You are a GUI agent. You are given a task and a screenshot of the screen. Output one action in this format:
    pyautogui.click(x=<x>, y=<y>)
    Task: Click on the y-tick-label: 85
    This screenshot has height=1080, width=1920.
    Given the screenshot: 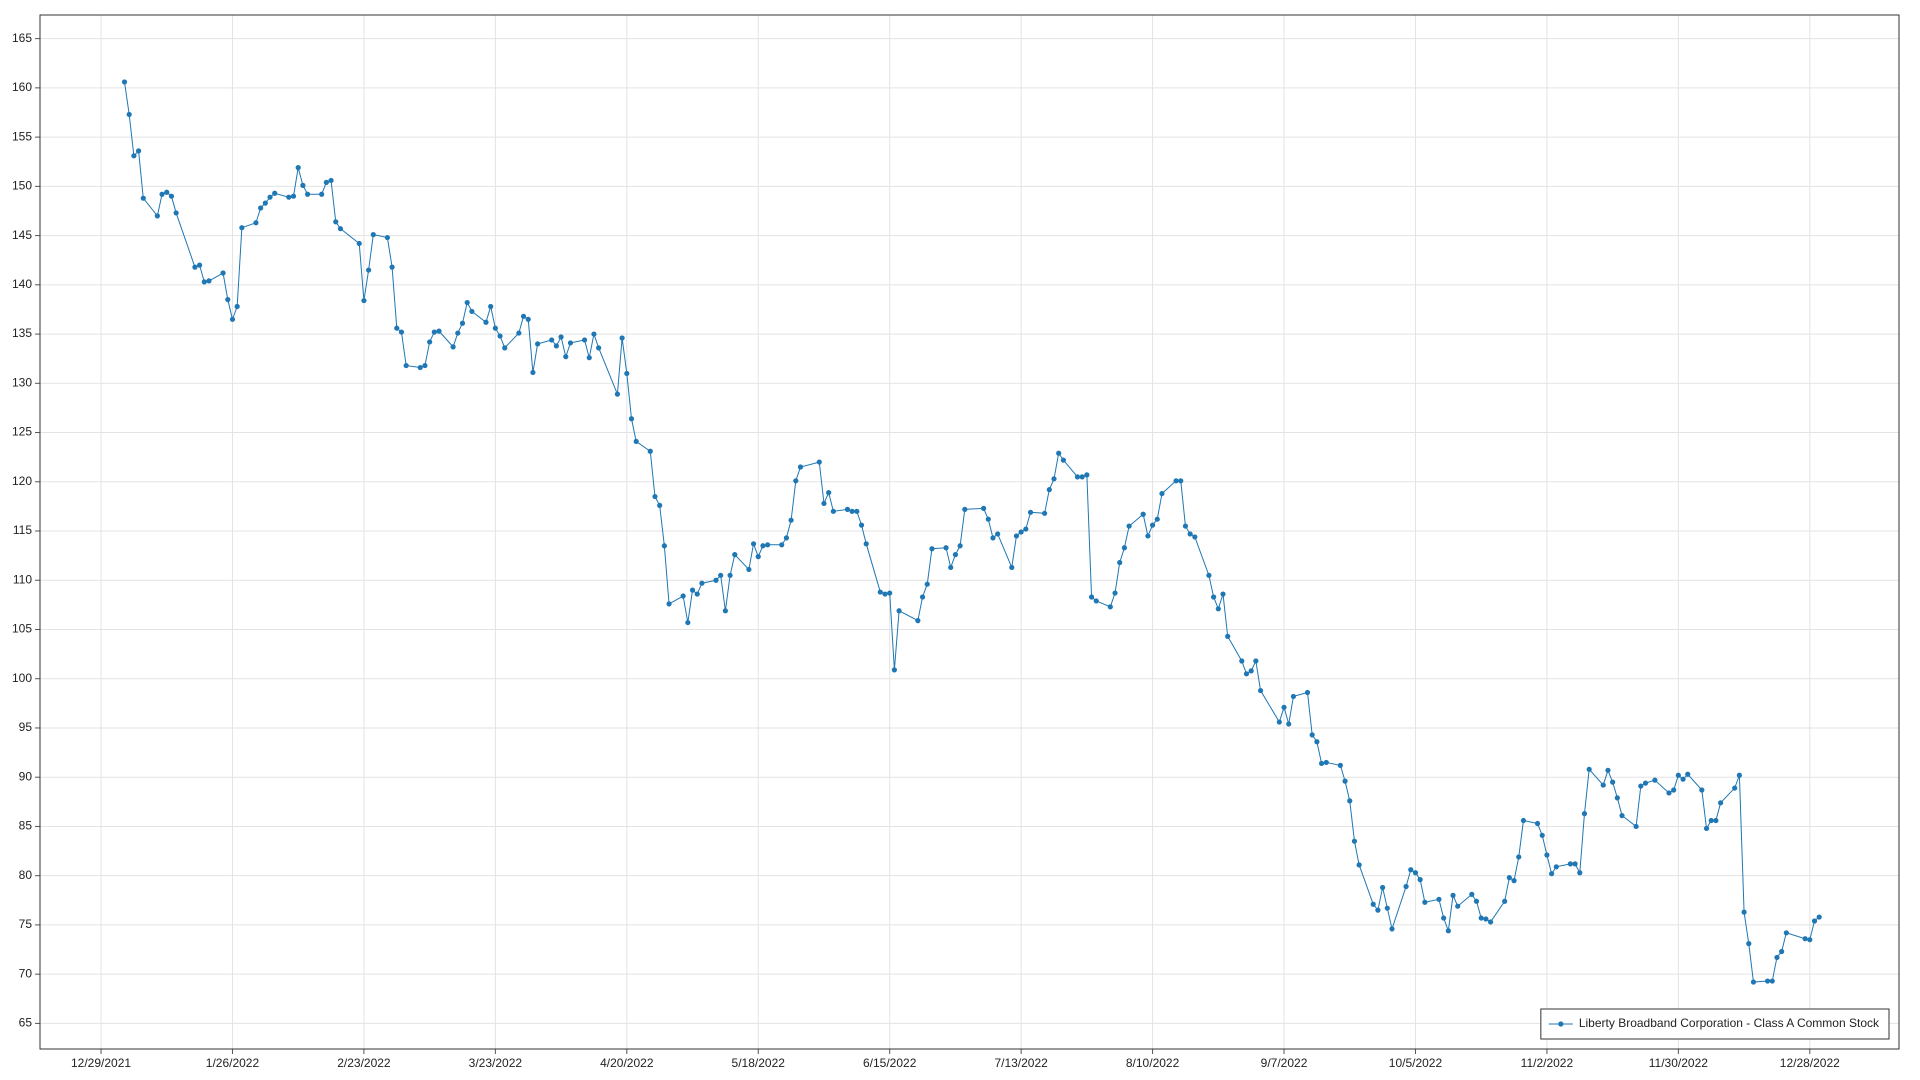 What is the action you would take?
    pyautogui.click(x=26, y=826)
    